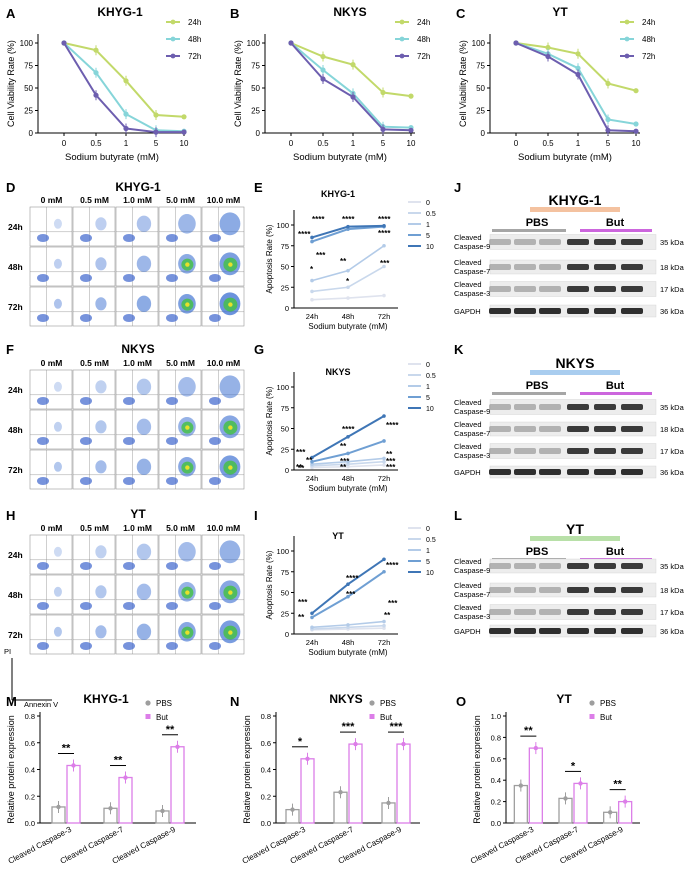  What do you see at coordinates (28, 111) in the screenshot?
I see `y-tick-label: 25` at bounding box center [28, 111].